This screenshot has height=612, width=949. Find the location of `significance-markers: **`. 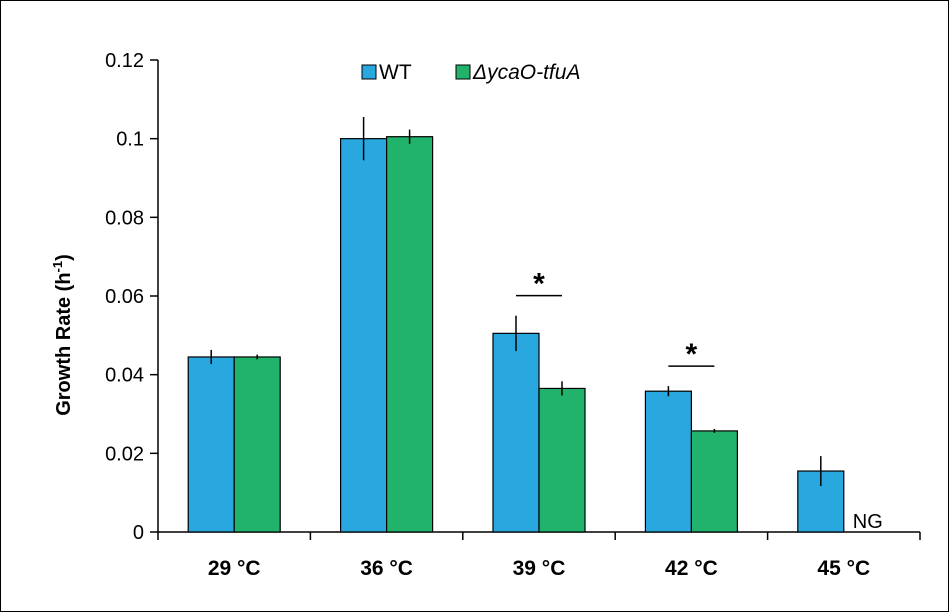

significance-markers: ** is located at coordinates (615, 319).